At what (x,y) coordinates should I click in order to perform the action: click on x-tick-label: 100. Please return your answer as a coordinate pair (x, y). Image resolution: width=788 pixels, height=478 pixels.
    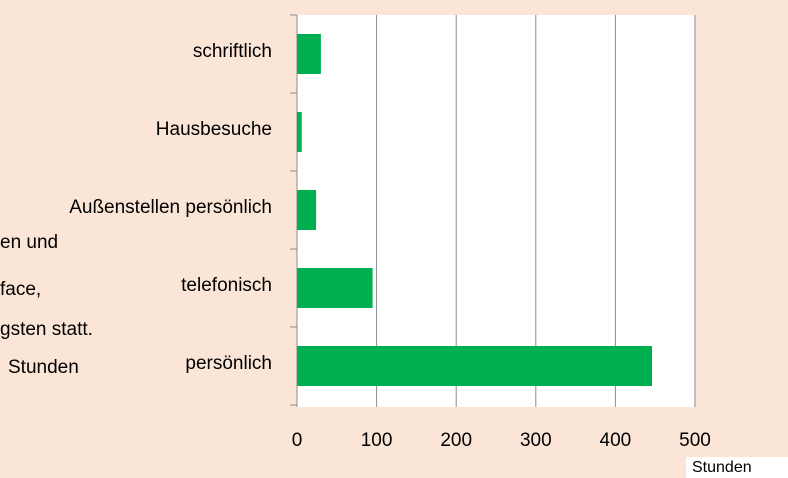
    Looking at the image, I should click on (377, 440).